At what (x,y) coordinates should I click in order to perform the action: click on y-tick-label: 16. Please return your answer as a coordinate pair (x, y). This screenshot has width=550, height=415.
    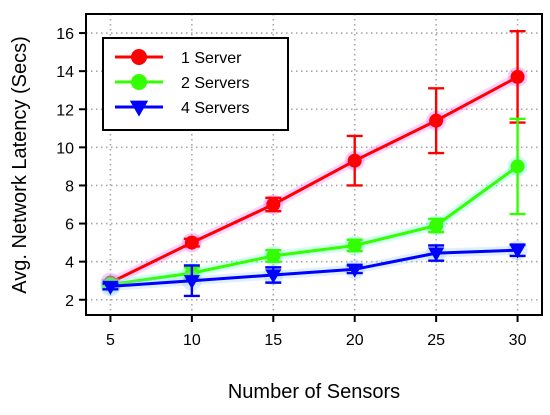
    Looking at the image, I should click on (65, 34).